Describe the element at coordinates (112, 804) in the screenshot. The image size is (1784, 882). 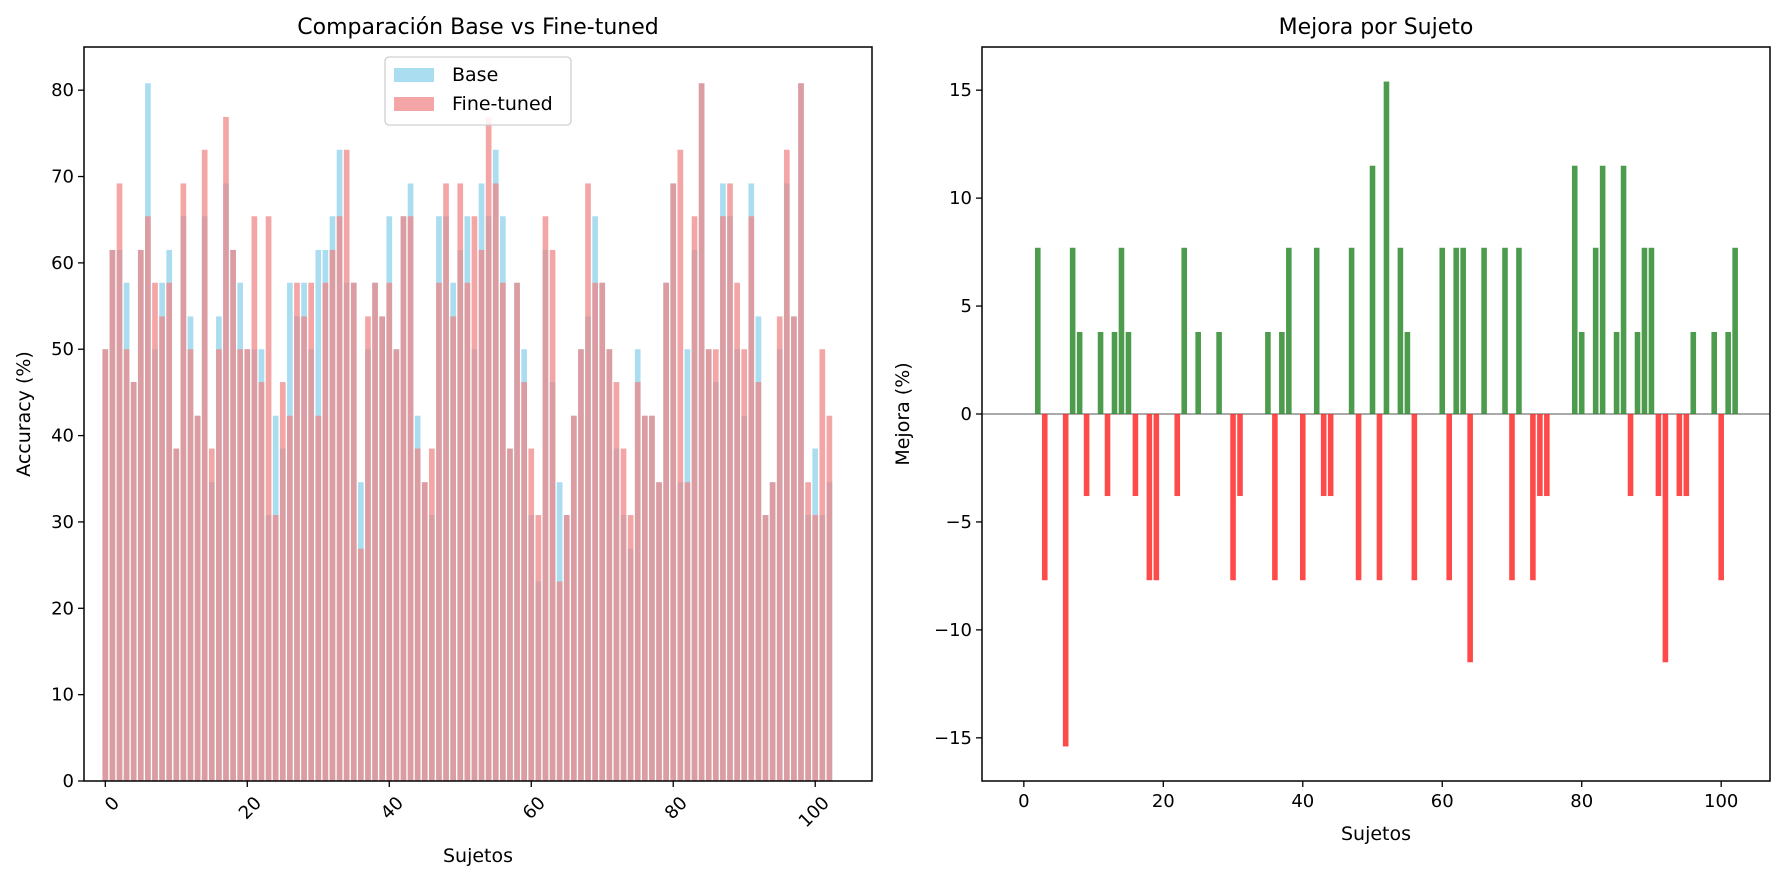
I see `left-x-tick-label: 0` at that location.